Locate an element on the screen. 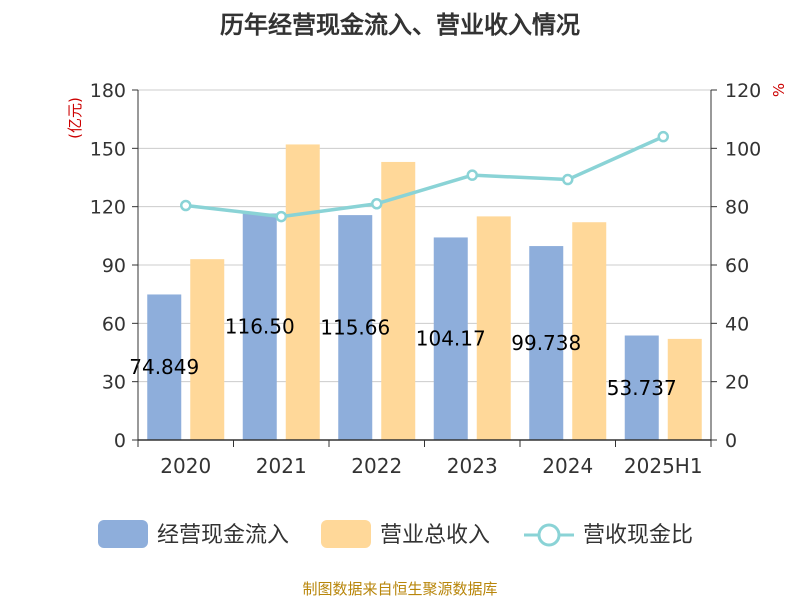  ratio-line-layer is located at coordinates (424, 176).